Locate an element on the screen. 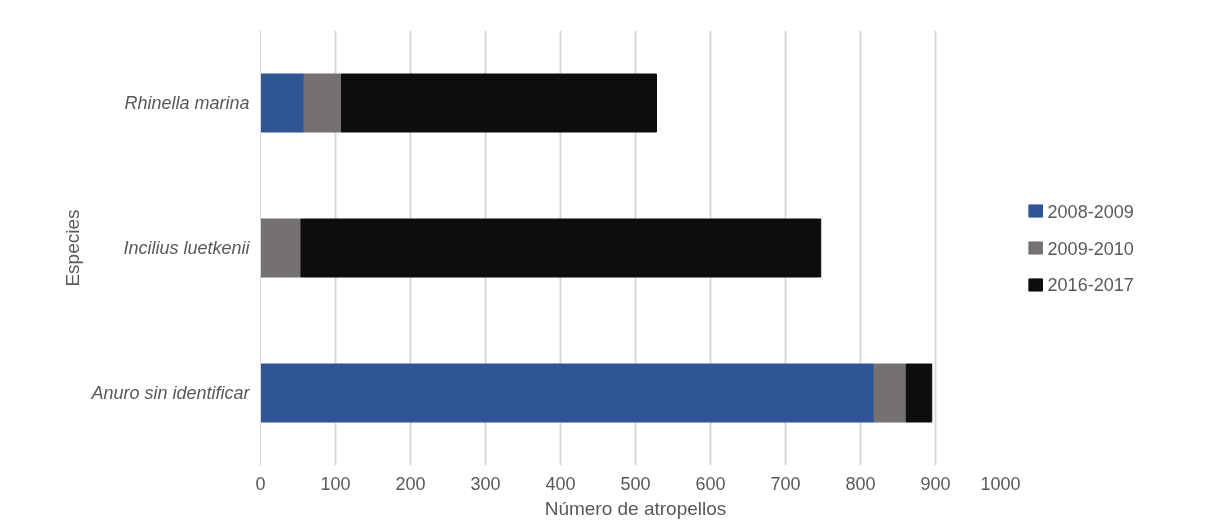 This screenshot has height=521, width=1210. y-tick-label: Incilius luetkenii is located at coordinates (187, 248).